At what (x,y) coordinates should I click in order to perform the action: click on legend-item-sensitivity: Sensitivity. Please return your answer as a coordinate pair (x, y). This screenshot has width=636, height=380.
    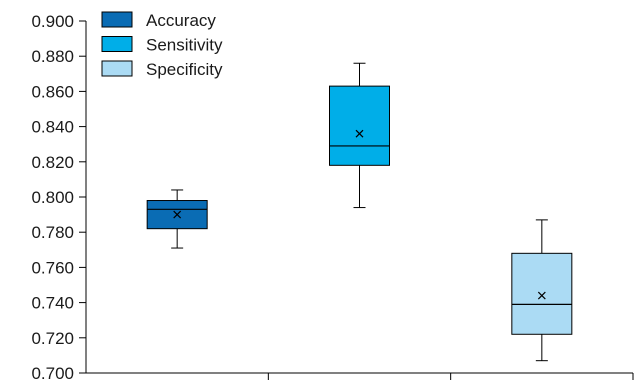
    Looking at the image, I should click on (162, 45).